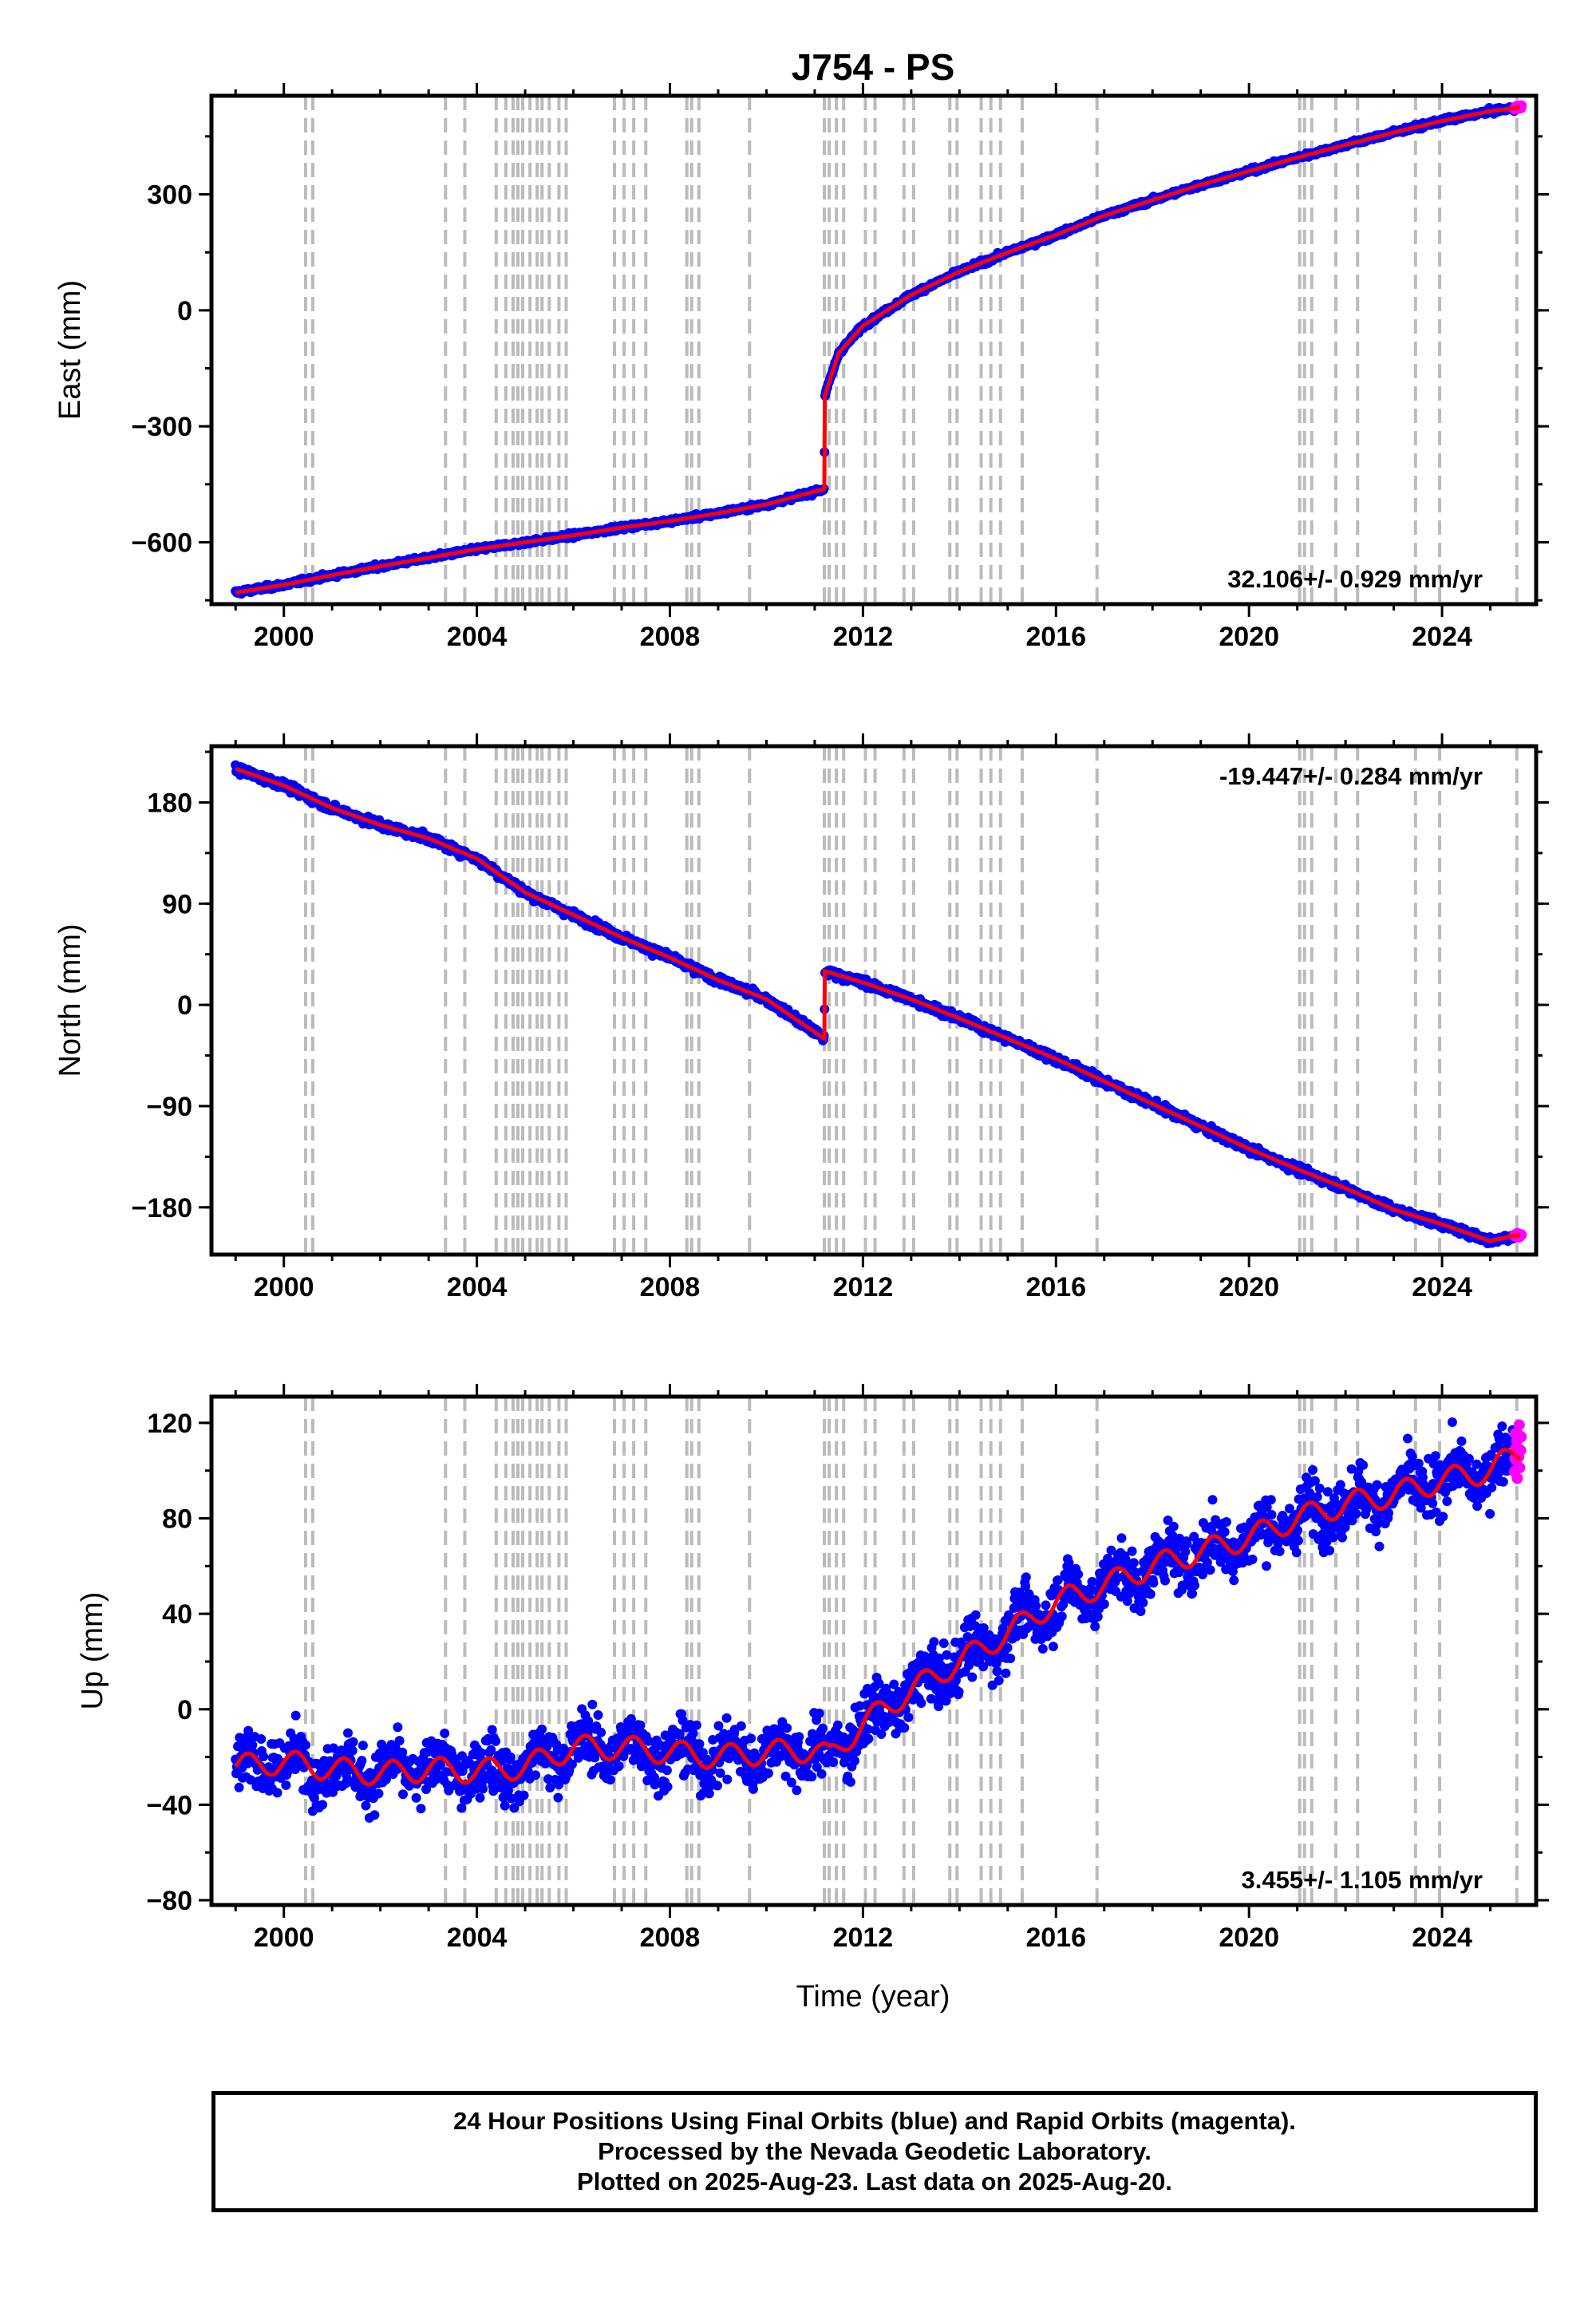  What do you see at coordinates (1355, 579) in the screenshot?
I see `east-rate-annotation: 32.106+/- 0.929 mm/yr` at bounding box center [1355, 579].